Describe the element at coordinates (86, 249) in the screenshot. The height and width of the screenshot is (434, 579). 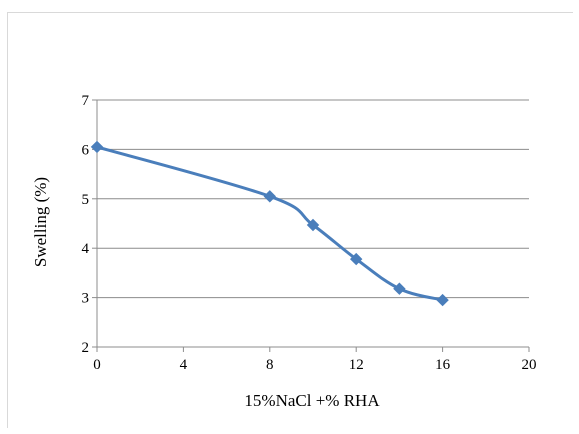
I see `y-tick-label-4: 4` at that location.